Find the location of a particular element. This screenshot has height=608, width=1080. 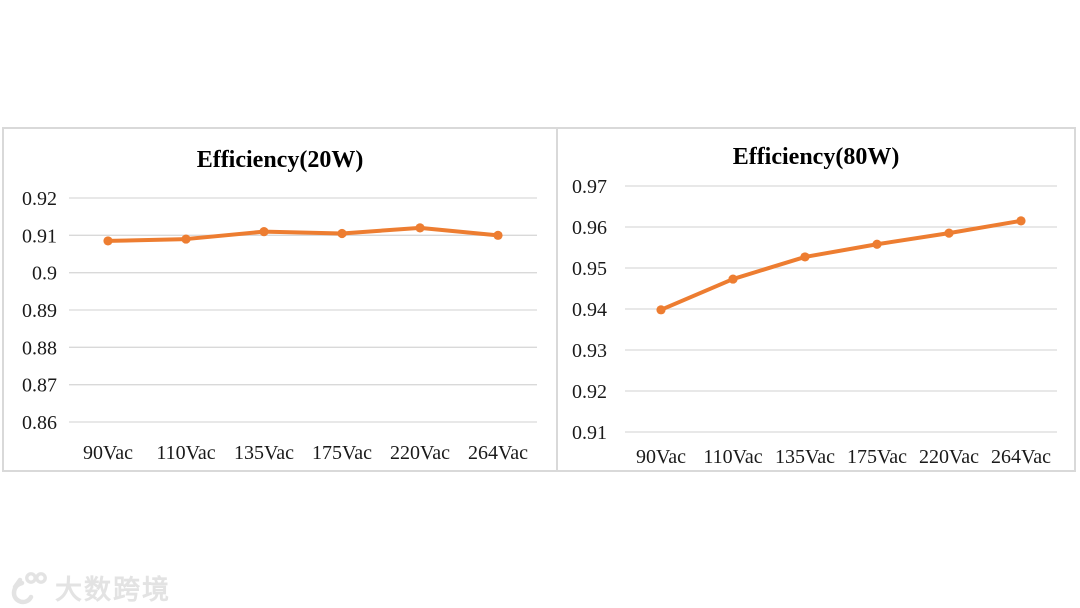

svg-text: 0.88 is located at coordinates (39, 348).